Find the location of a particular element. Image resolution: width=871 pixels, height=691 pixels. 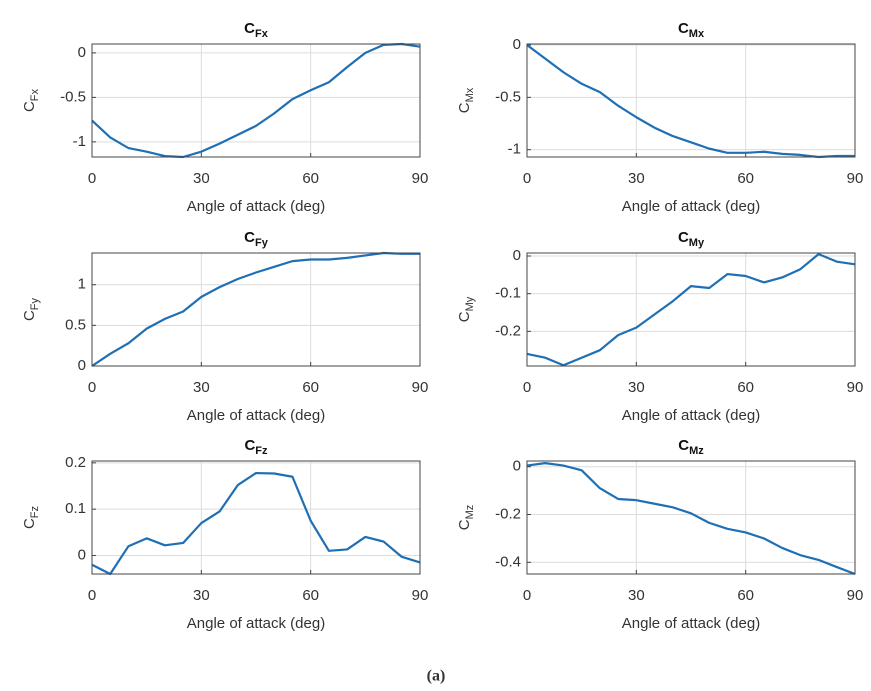

y-axis-label: CFy is located at coordinates (31, 309).